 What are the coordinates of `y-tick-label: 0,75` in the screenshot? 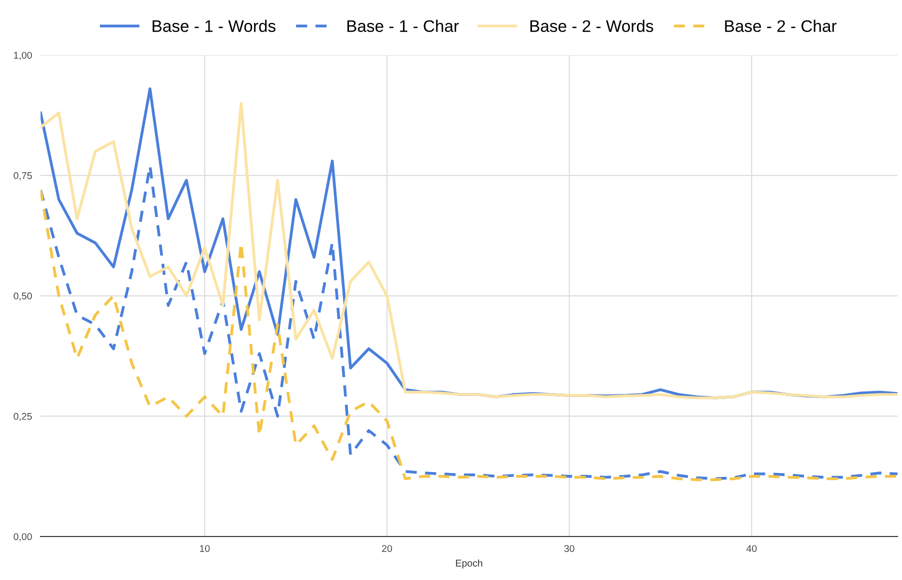 It's located at (23, 176).